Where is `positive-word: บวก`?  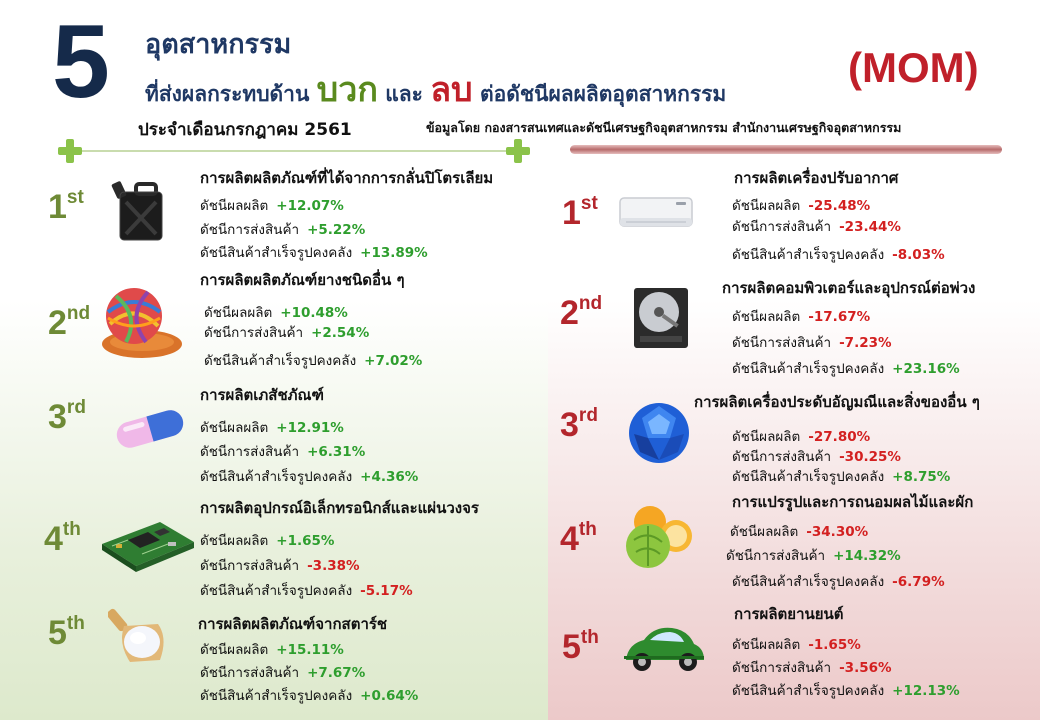
positive-word: บวก is located at coordinates (347, 90).